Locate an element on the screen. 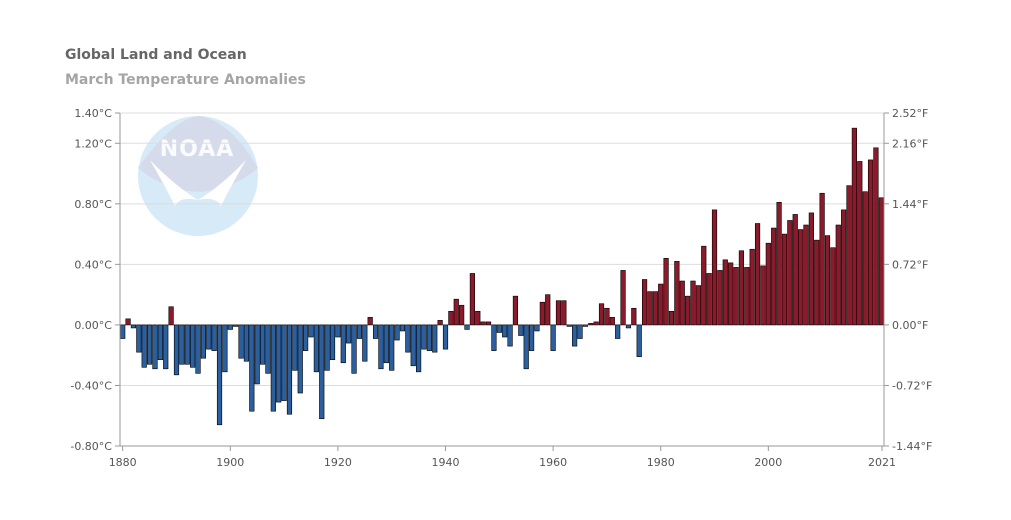 The height and width of the screenshot is (520, 1011). bar-1904 is located at coordinates (252, 368).